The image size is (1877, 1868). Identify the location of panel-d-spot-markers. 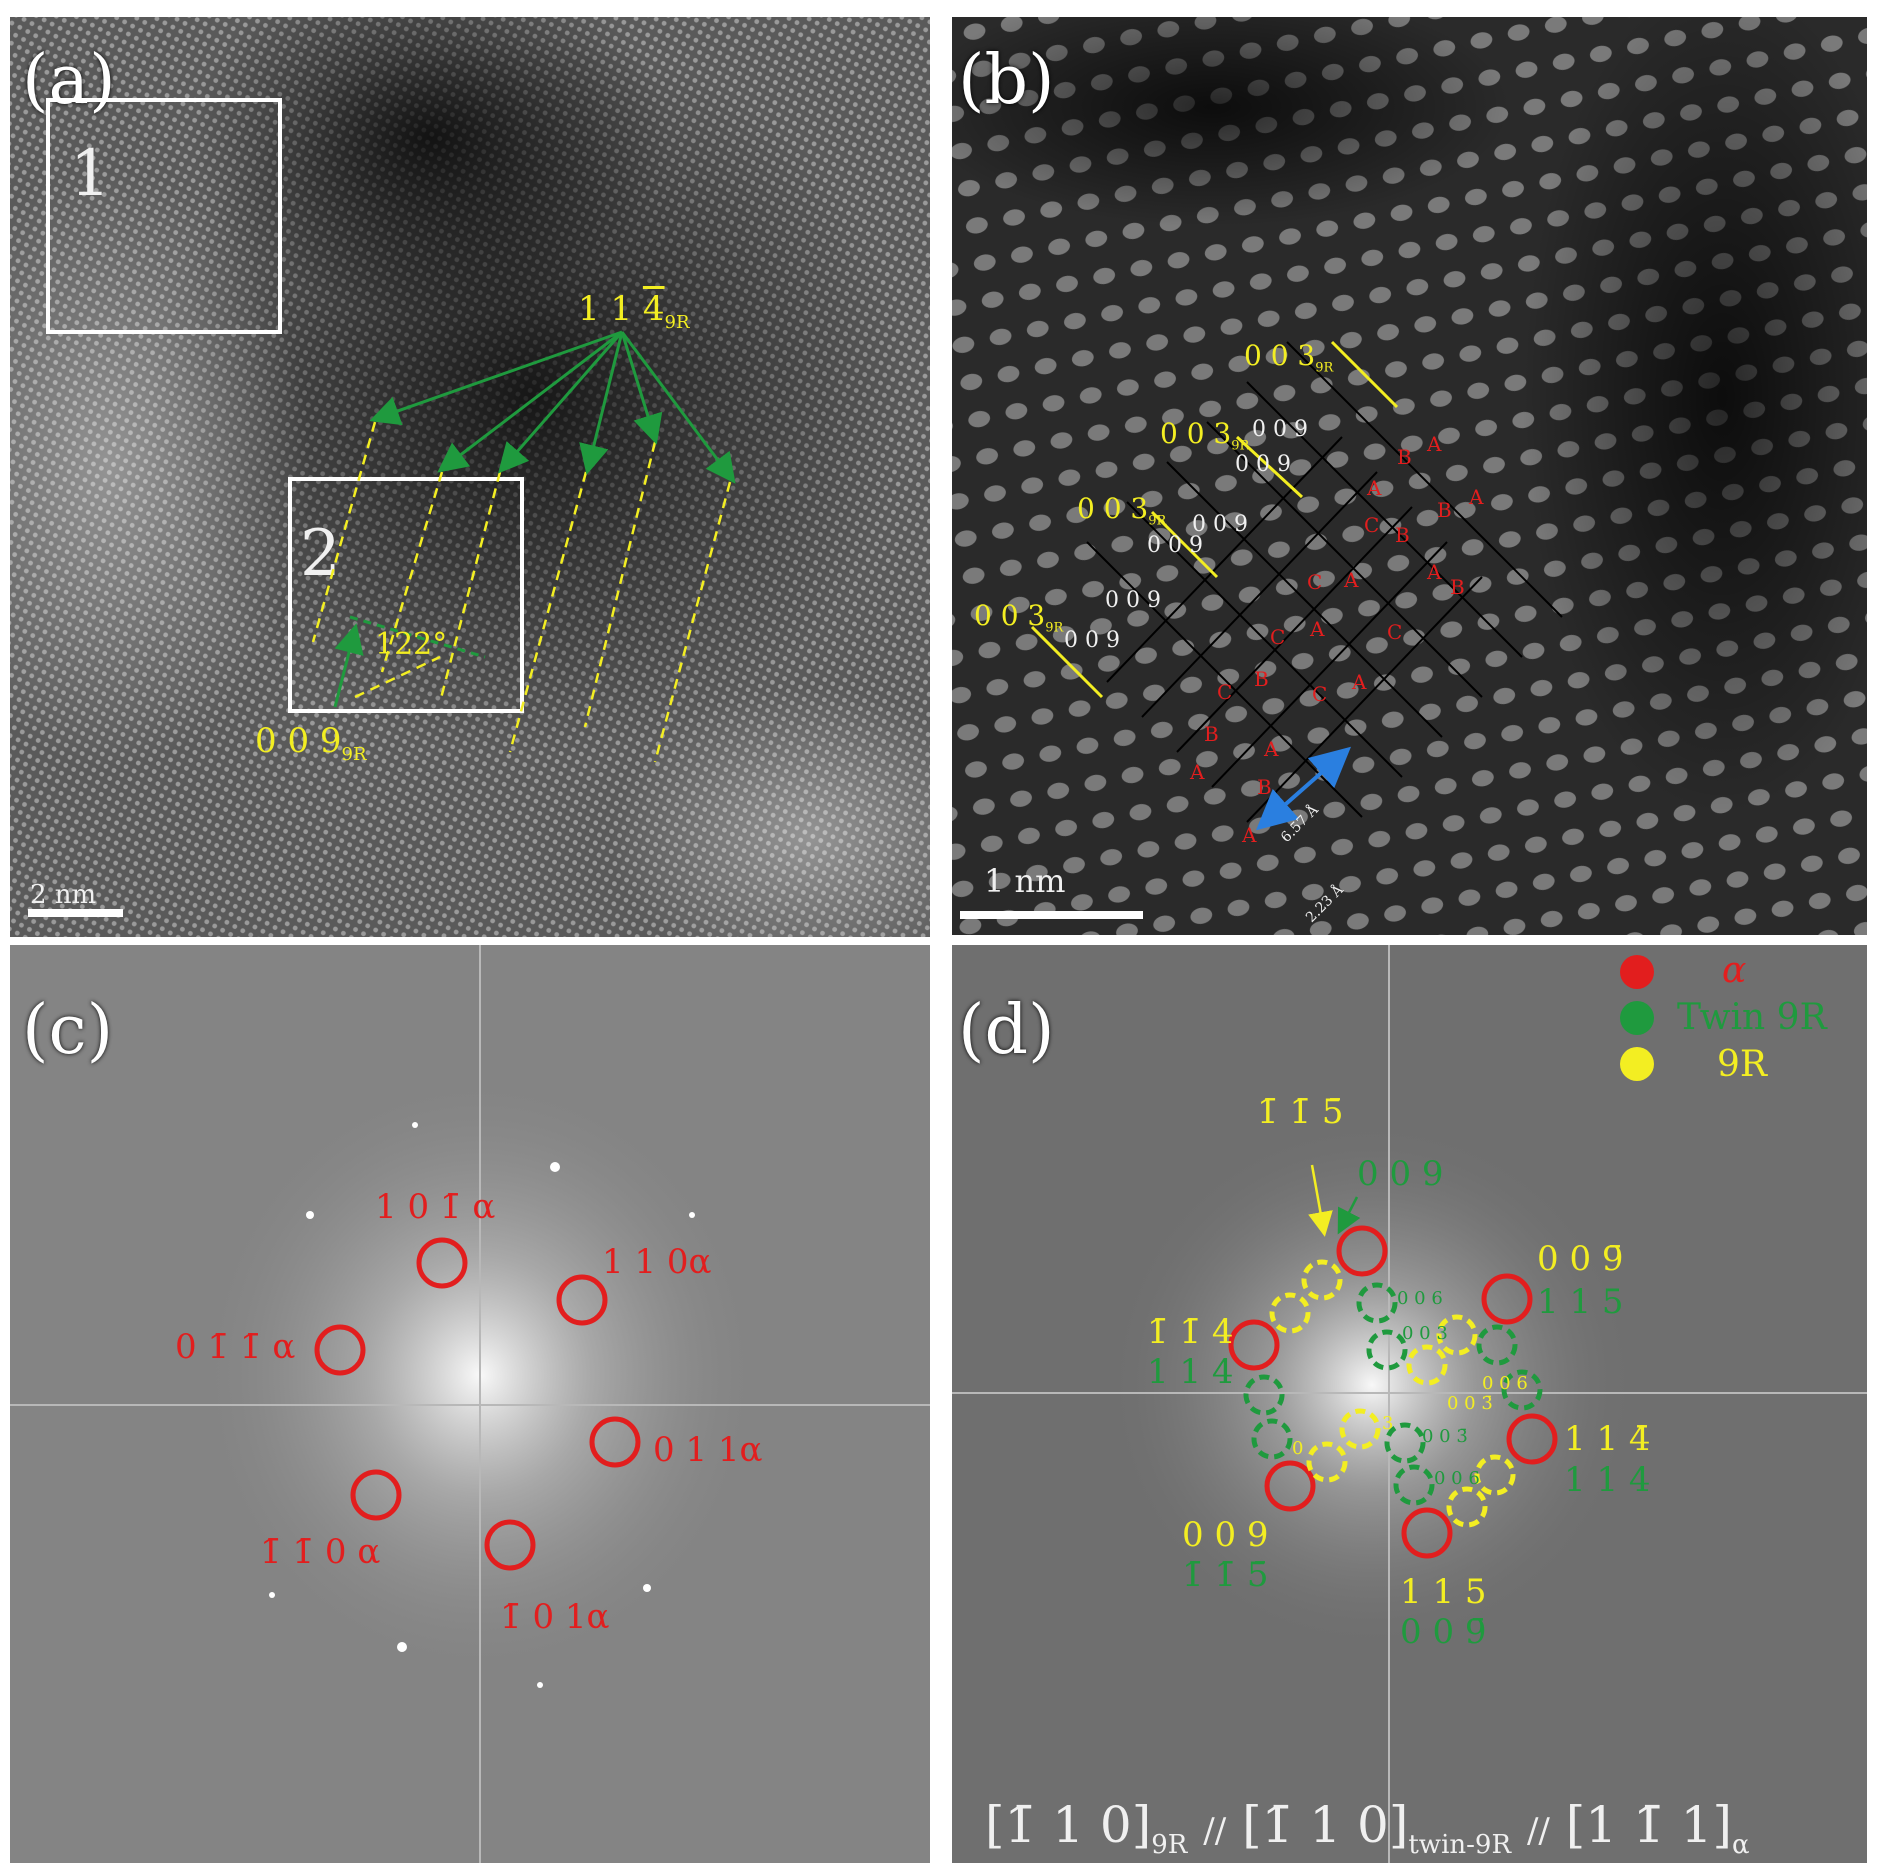
(1393, 1361).